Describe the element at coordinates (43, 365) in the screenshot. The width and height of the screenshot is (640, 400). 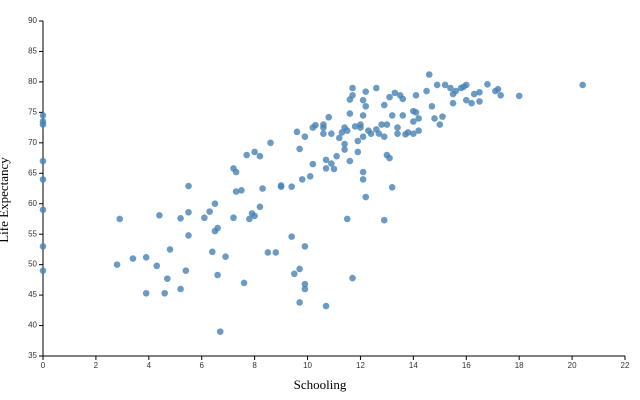
I see `x-tick-label: 0` at that location.